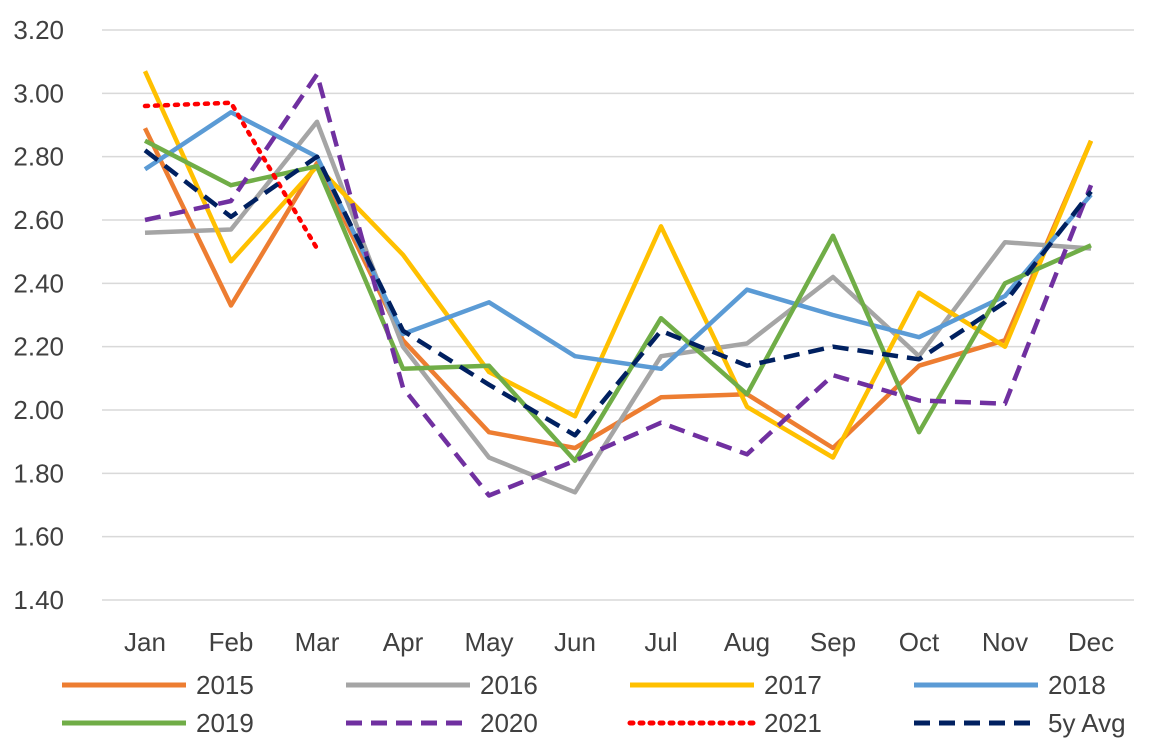 The width and height of the screenshot is (1156, 750). Describe the element at coordinates (488, 642) in the screenshot. I see `x-tick-label: May` at that location.